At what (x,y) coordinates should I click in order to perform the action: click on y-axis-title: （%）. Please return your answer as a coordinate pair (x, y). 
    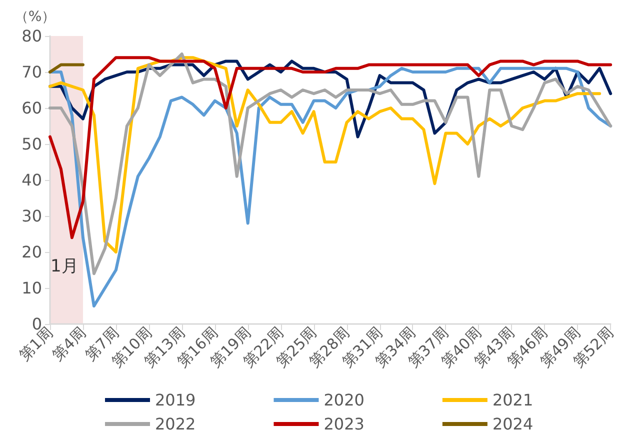
    Looking at the image, I should click on (35, 17).